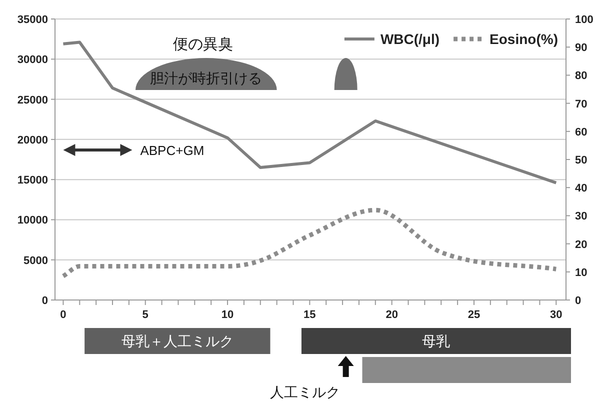  I want to click on x-tick-label: 15, so click(310, 315).